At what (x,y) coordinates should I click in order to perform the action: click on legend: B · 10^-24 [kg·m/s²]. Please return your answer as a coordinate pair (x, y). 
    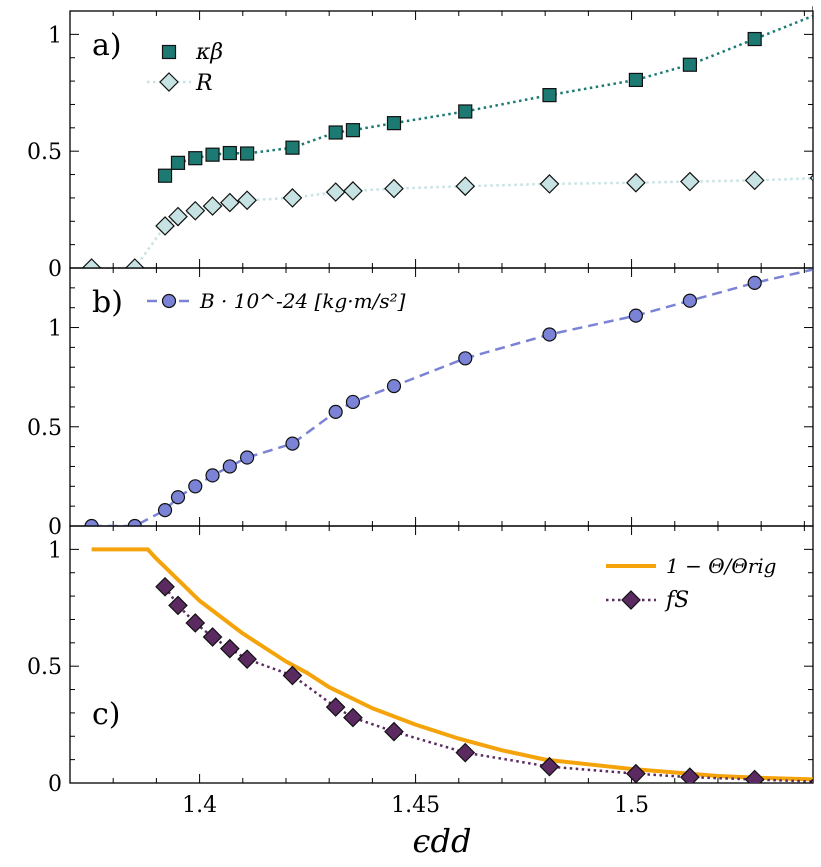
    Looking at the image, I should click on (276, 301).